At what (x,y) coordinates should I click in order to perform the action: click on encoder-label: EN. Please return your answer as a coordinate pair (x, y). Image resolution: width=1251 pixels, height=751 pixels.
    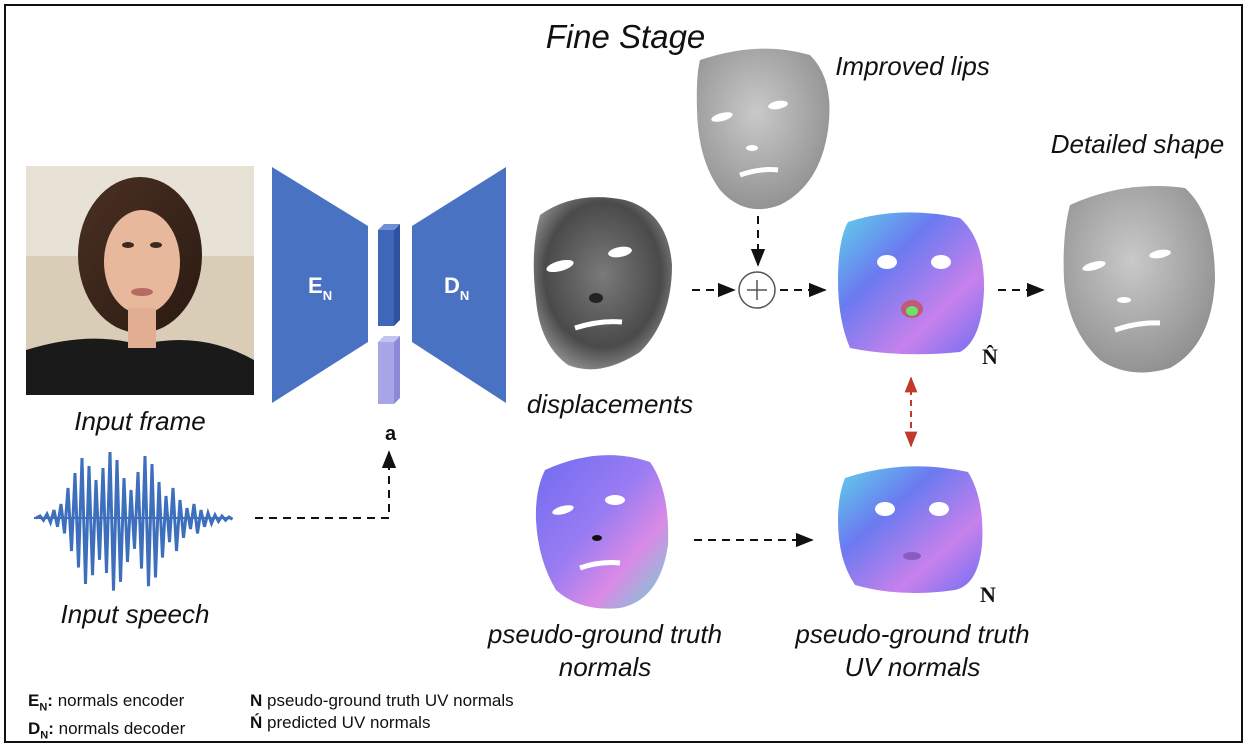
    Looking at the image, I should click on (320, 288).